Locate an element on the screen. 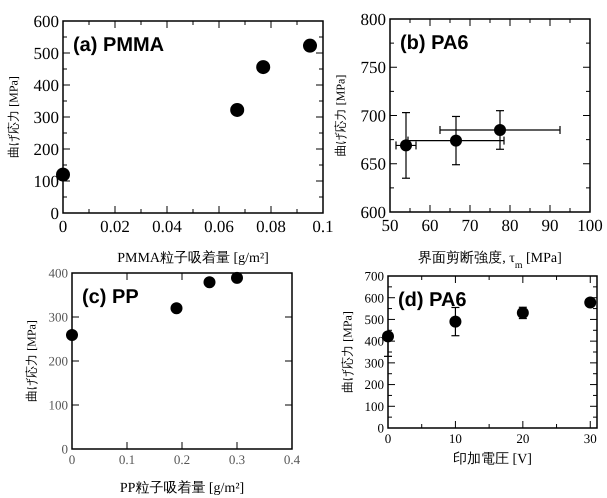 The image size is (607, 498). y-tick-label: 650 is located at coordinates (373, 164).